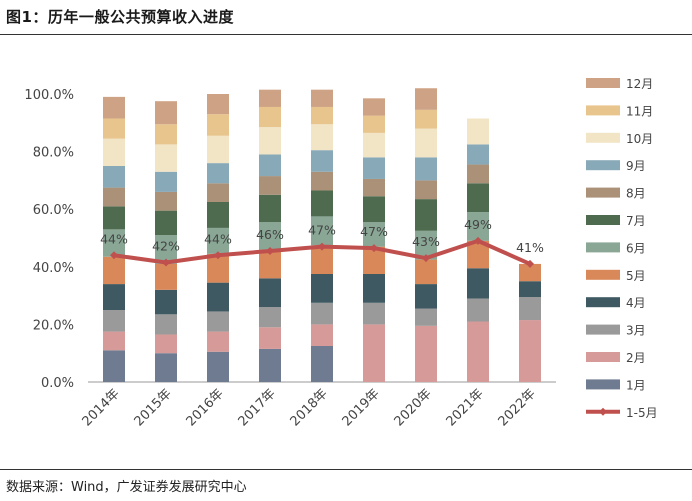  Describe the element at coordinates (636, 331) in the screenshot. I see `legend-label: 3月` at that location.